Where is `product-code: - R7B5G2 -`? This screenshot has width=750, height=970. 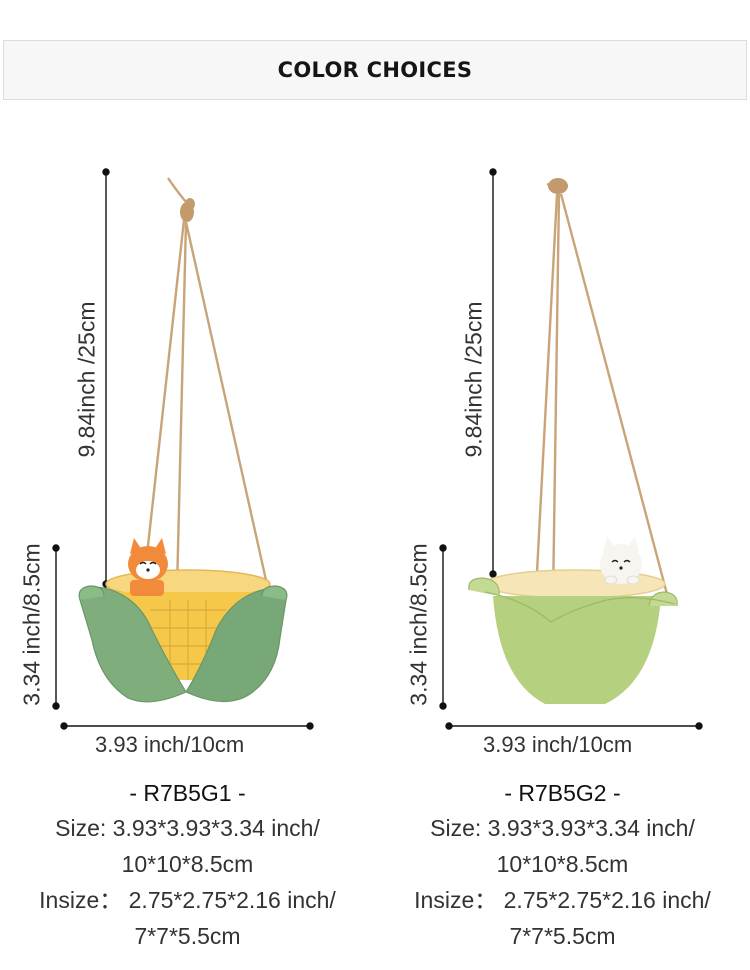 product-code: - R7B5G2 - is located at coordinates (562, 793).